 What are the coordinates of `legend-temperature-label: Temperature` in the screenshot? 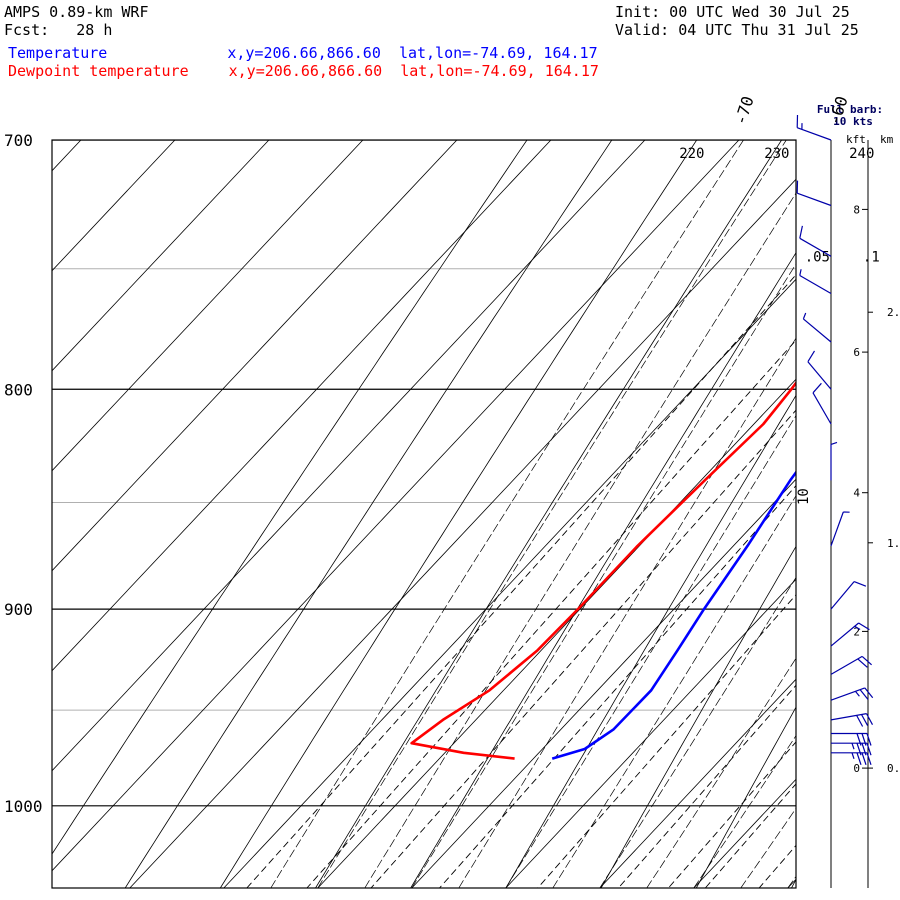 It's located at (58, 53).